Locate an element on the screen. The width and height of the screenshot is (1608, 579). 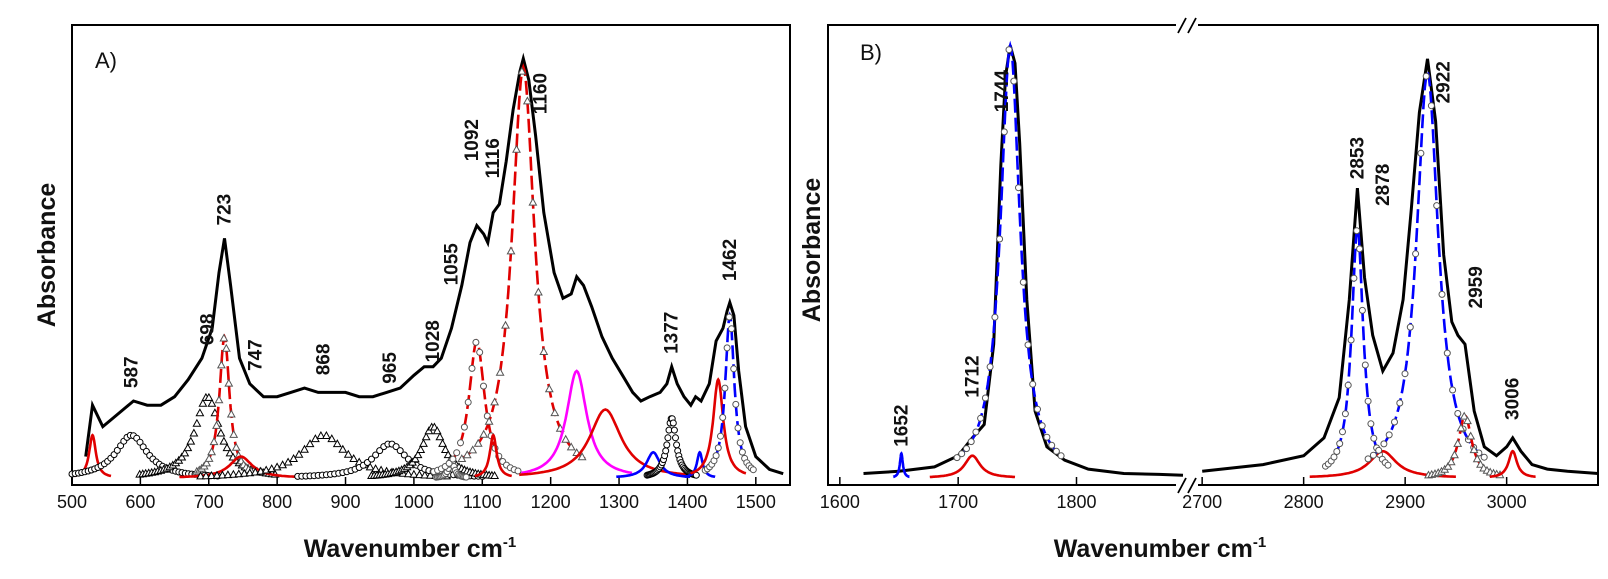
panel-b-label: B) is located at coordinates (871, 52).